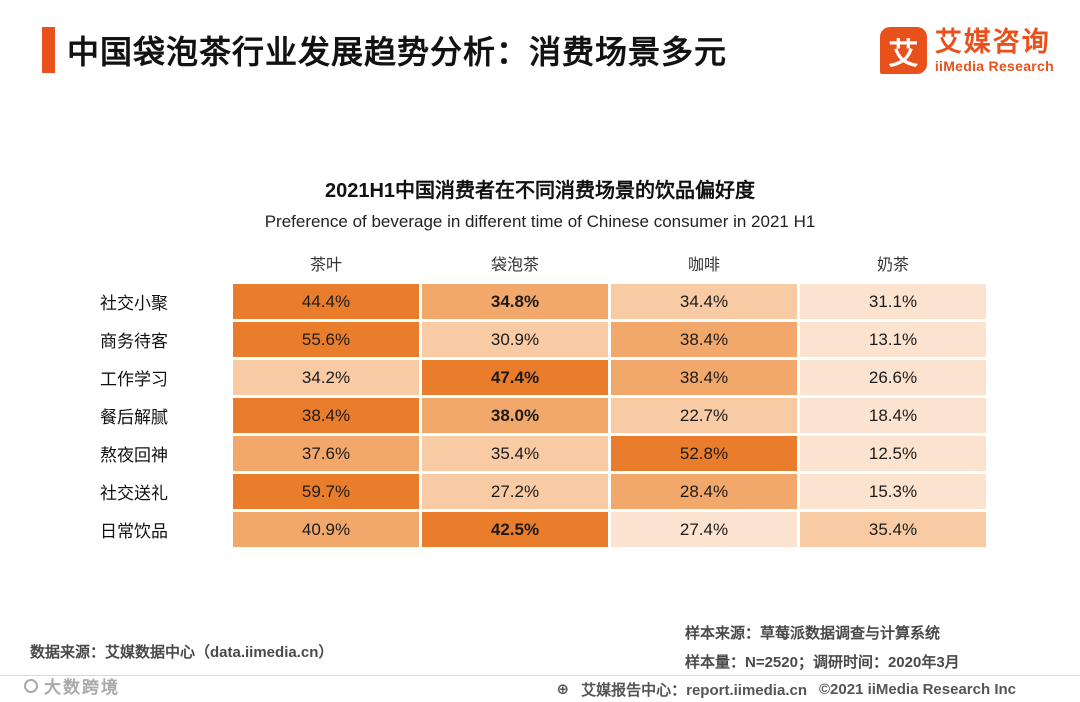 The image size is (1080, 702). Describe the element at coordinates (515, 491) in the screenshot. I see `value-cell: 27.2%` at that location.